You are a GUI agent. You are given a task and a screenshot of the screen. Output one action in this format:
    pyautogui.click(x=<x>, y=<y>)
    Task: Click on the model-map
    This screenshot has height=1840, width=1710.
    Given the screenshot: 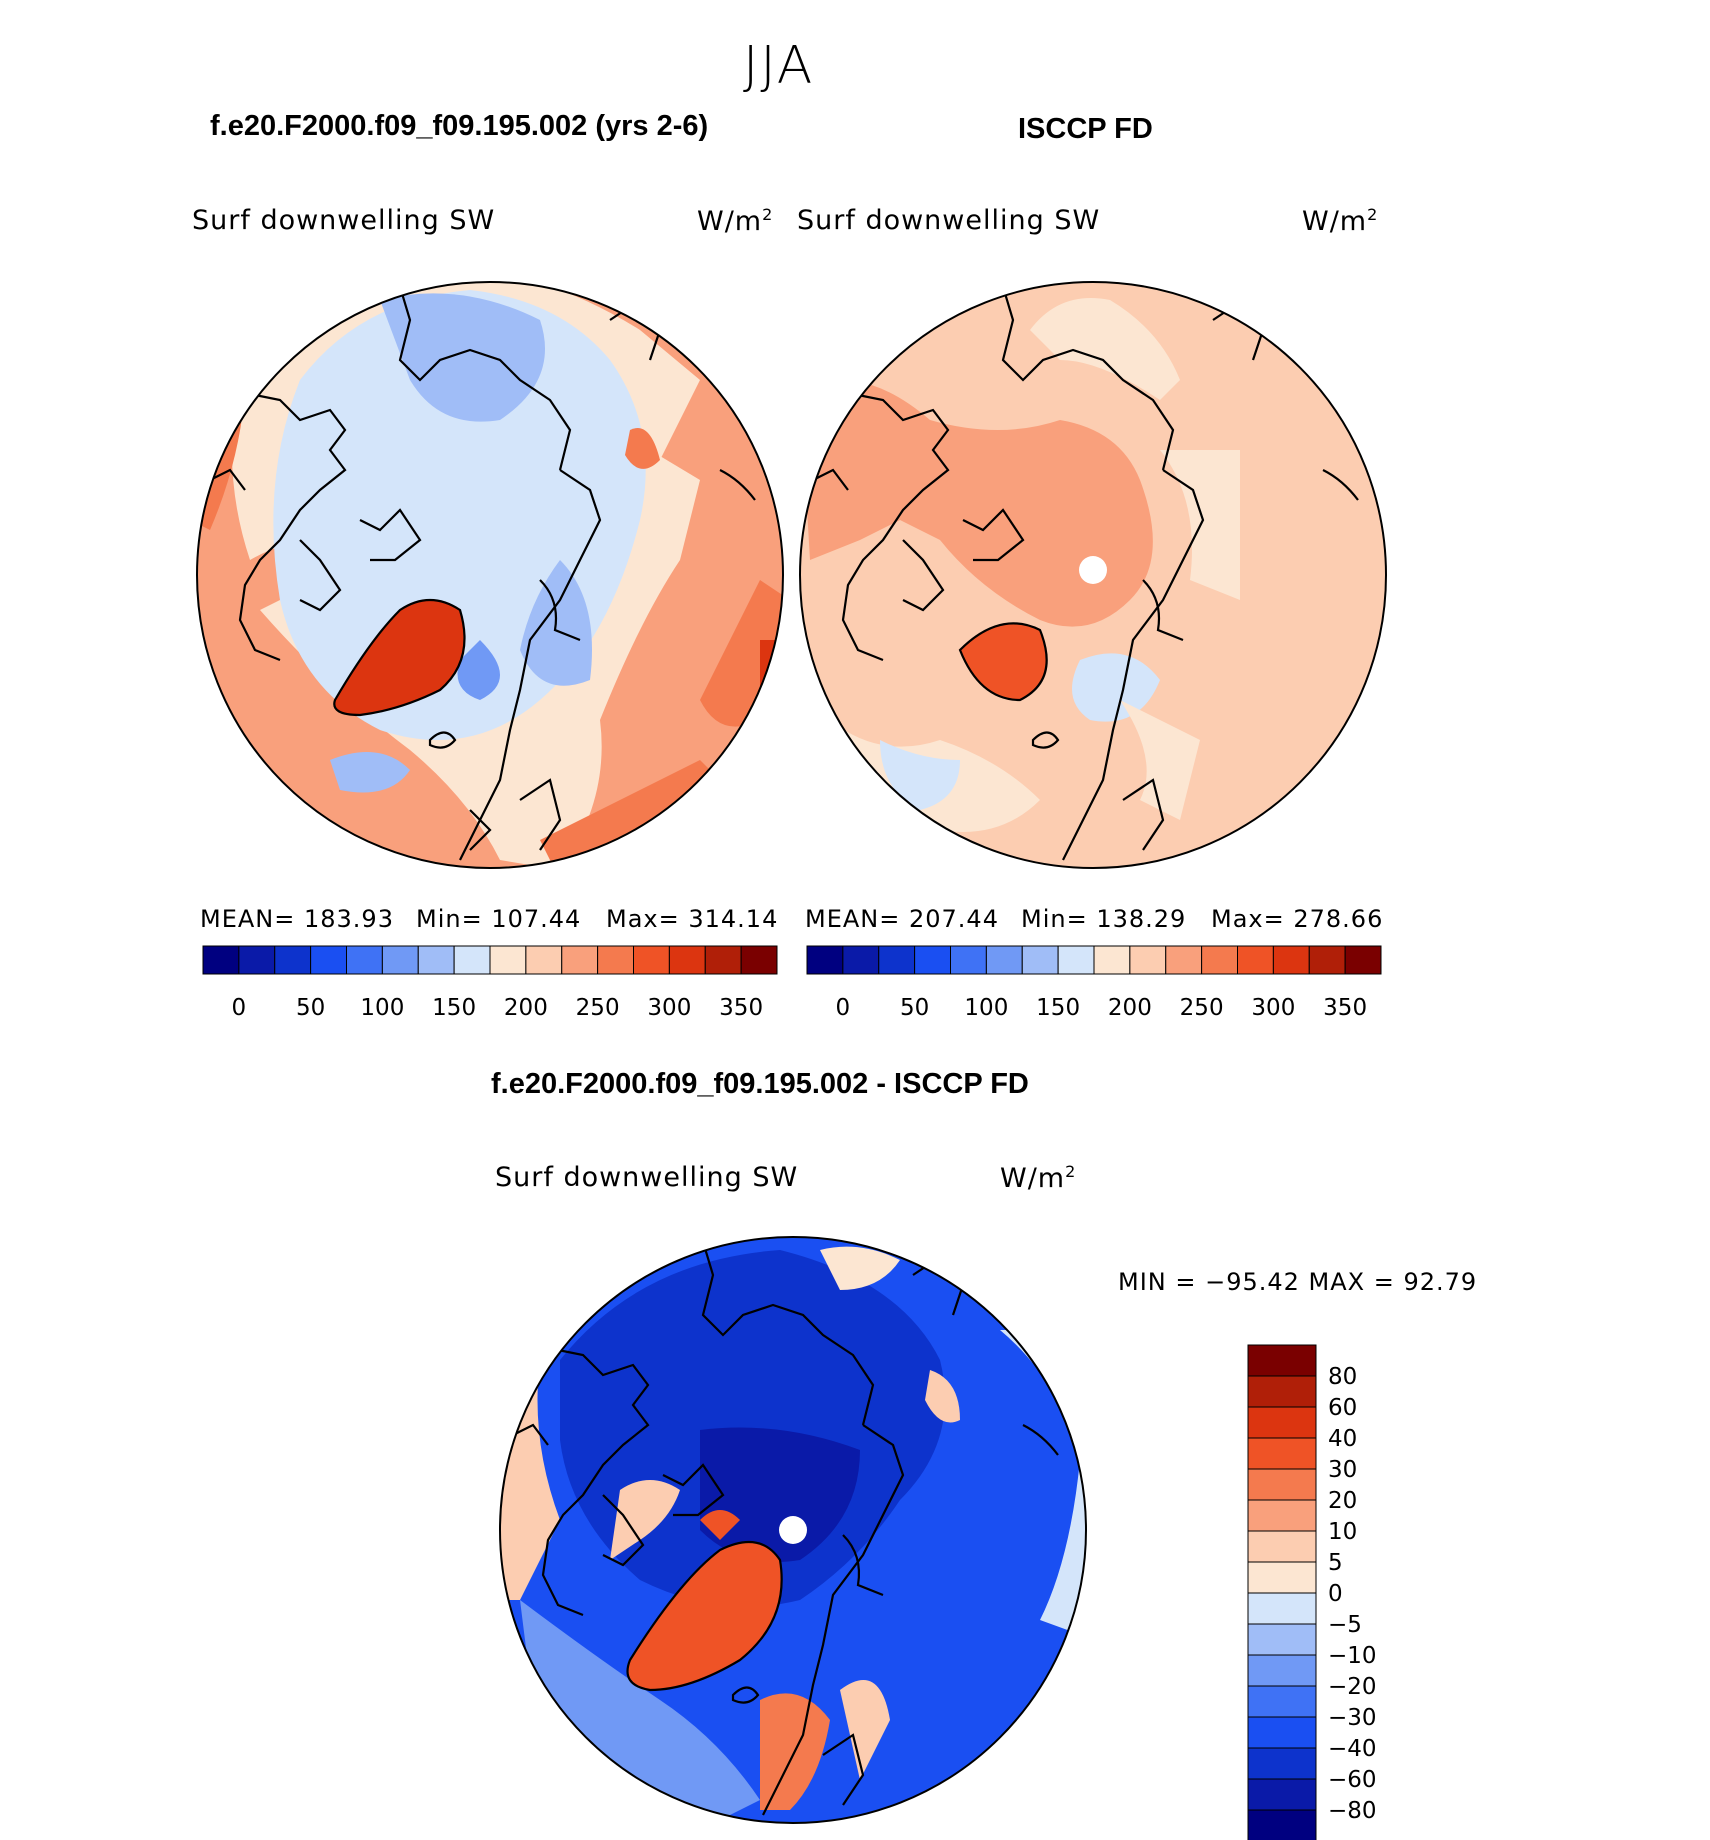 What is the action you would take?
    pyautogui.click(x=490, y=575)
    